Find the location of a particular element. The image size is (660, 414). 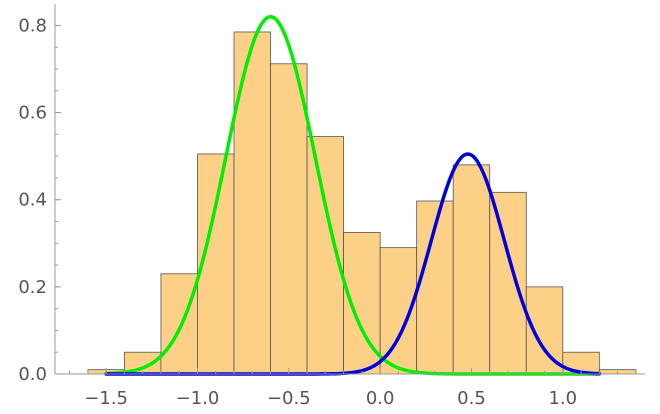

x-tick-label: 0.5 is located at coordinates (471, 398).